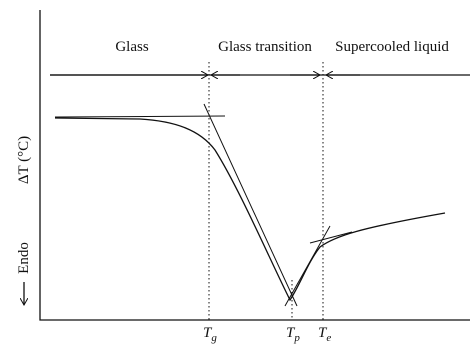 The image size is (474, 359). Describe the element at coordinates (265, 47) in the screenshot. I see `region-label: Glass transition` at that location.